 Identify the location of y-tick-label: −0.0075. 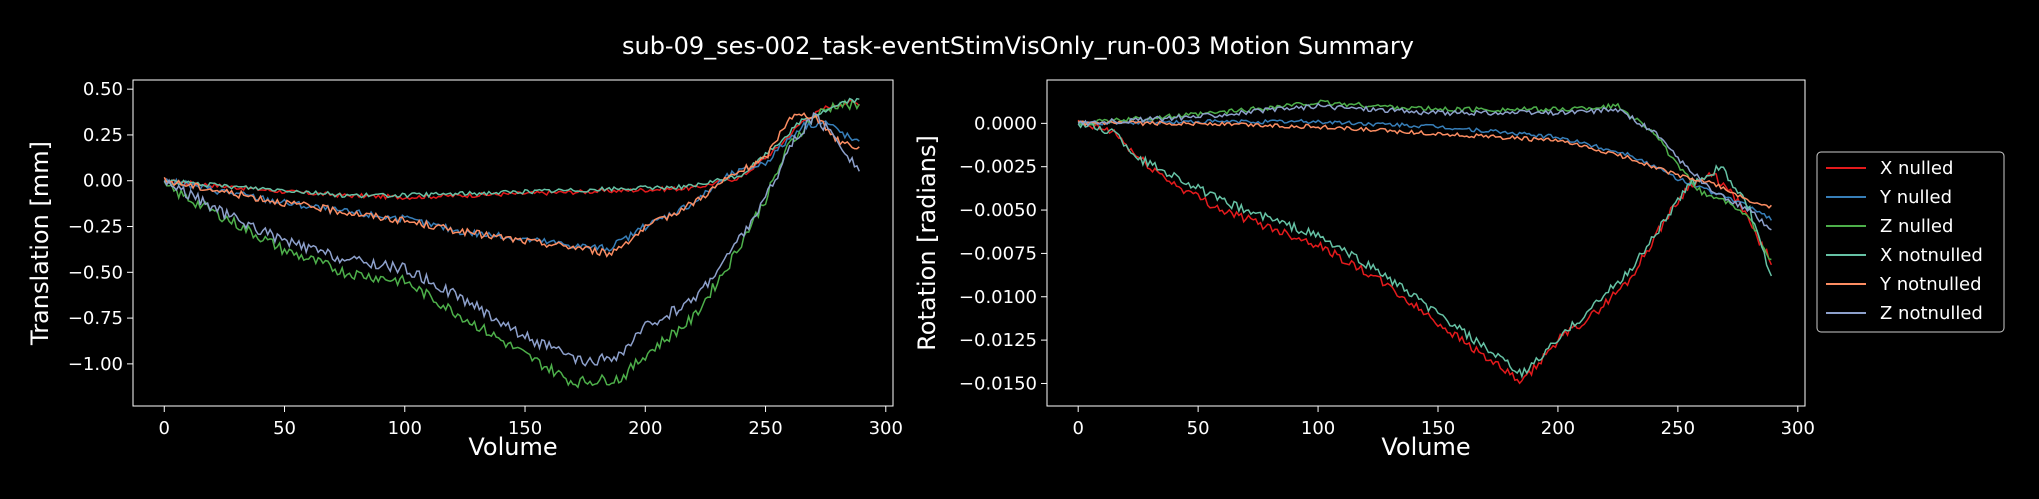
(998, 253).